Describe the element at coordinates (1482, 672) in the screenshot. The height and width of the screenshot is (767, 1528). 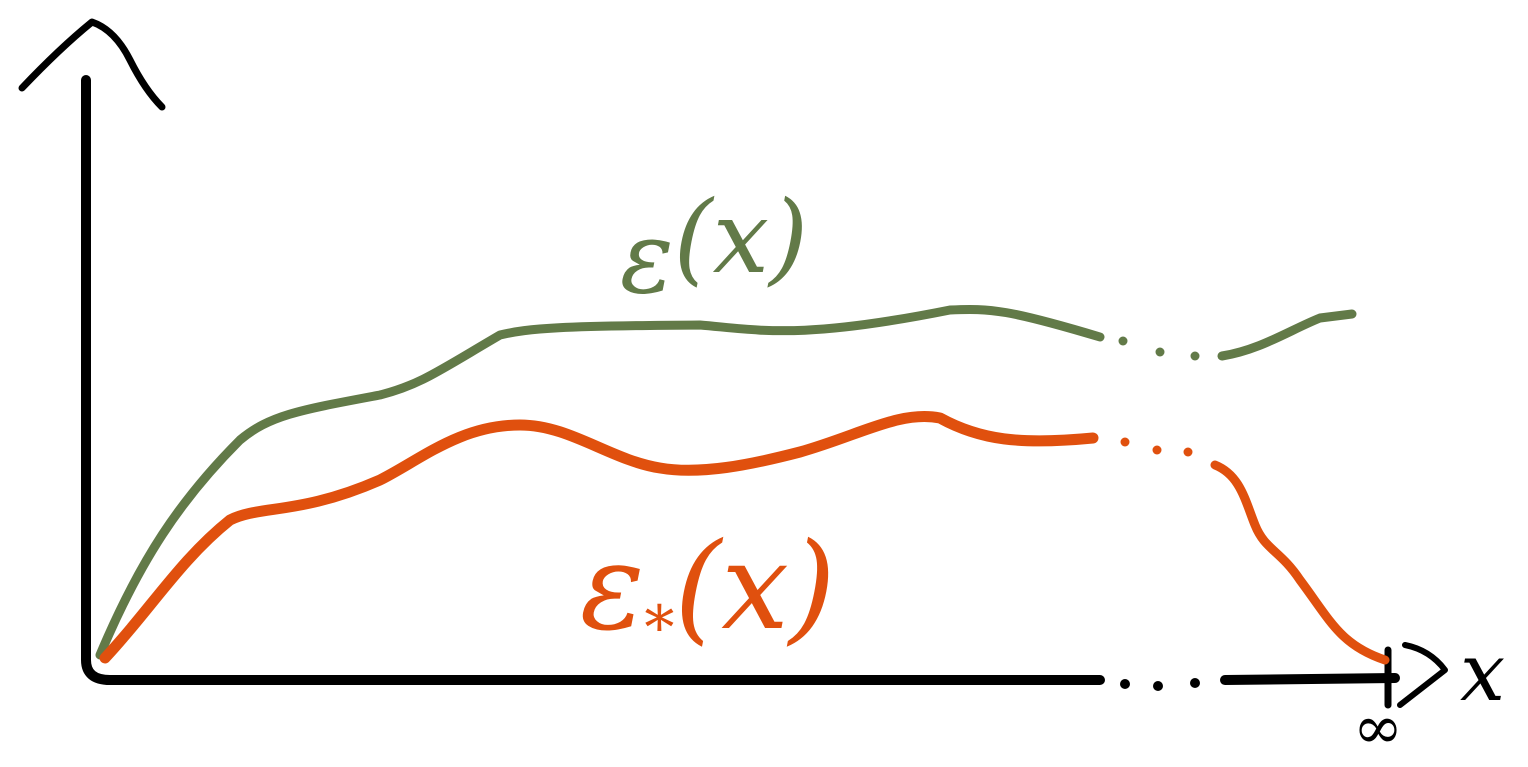
I see `x-axis-label: x` at that location.